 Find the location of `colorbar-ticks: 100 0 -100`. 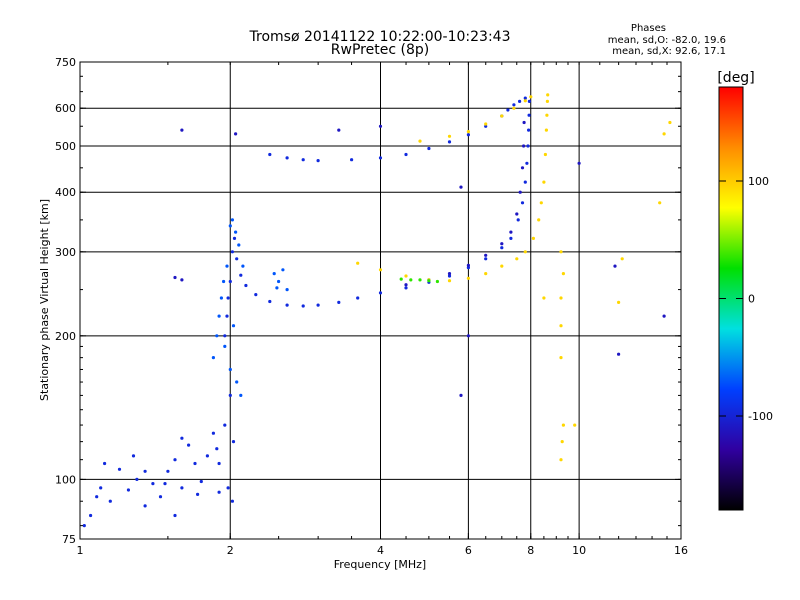

colorbar-ticks: 100 0 -100 is located at coordinates (746, 299).